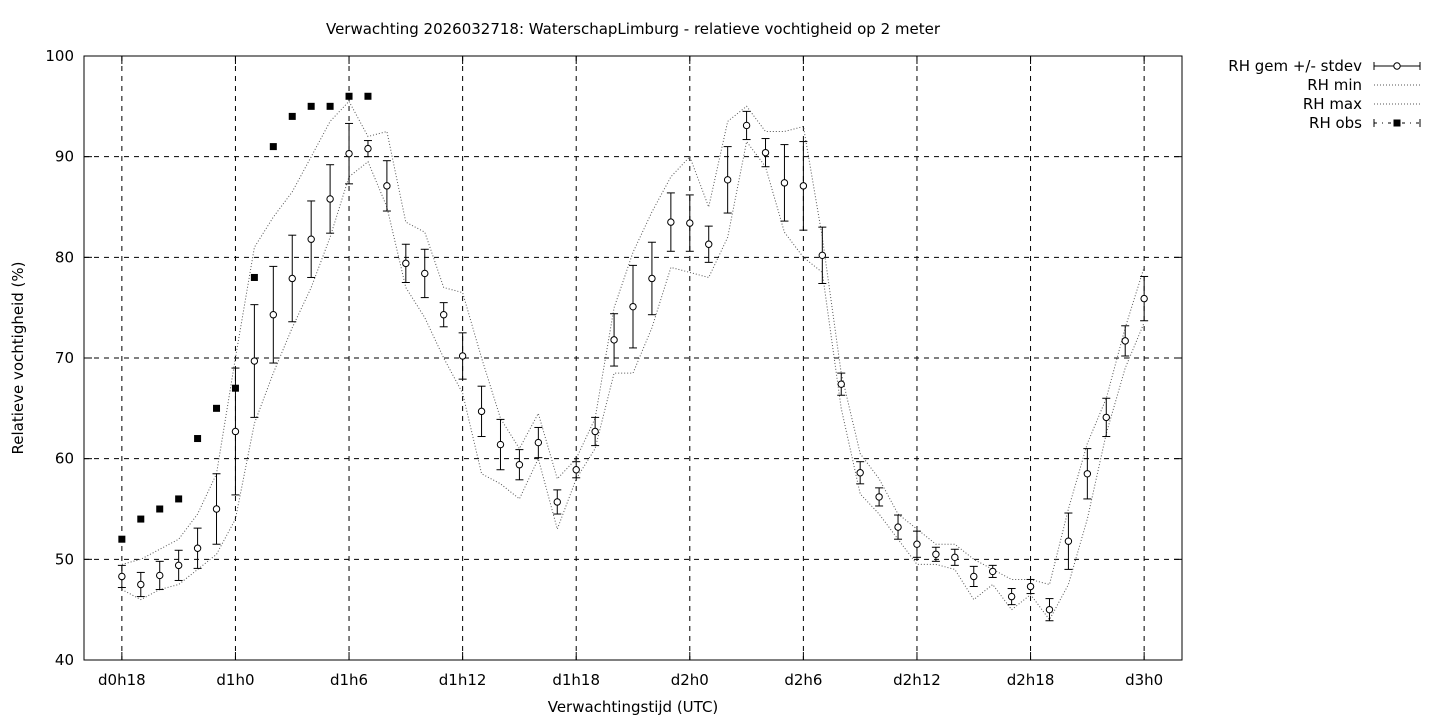 This screenshot has height=720, width=1440. Describe the element at coordinates (235, 680) in the screenshot. I see `x-tick-label: d1h0` at that location.